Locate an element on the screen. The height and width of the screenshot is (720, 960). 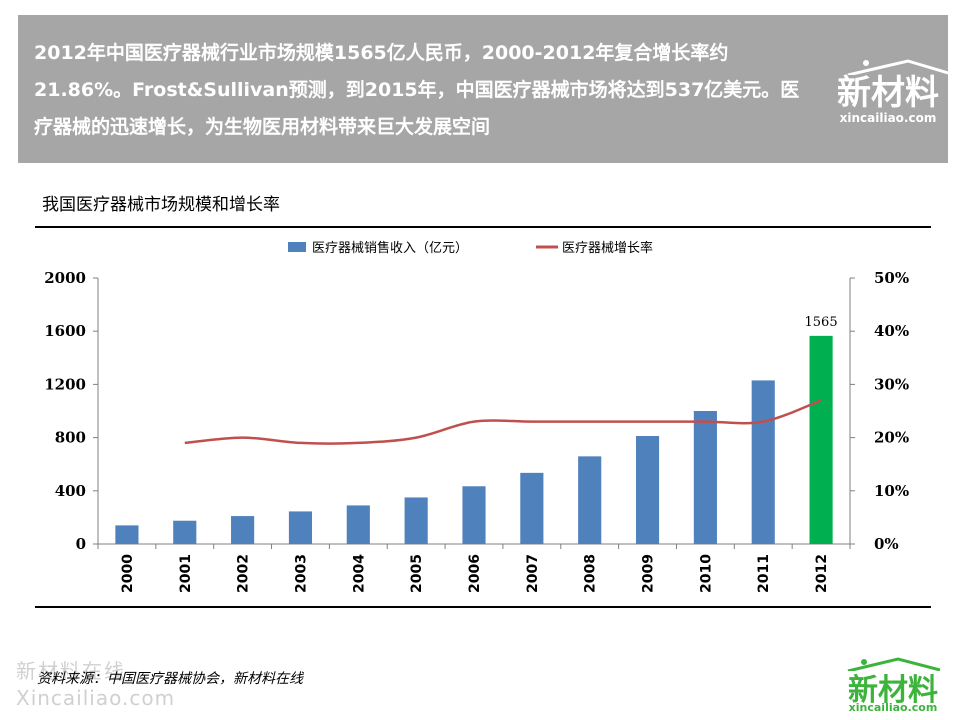
left-tick-label: 1600 is located at coordinates (65, 331).